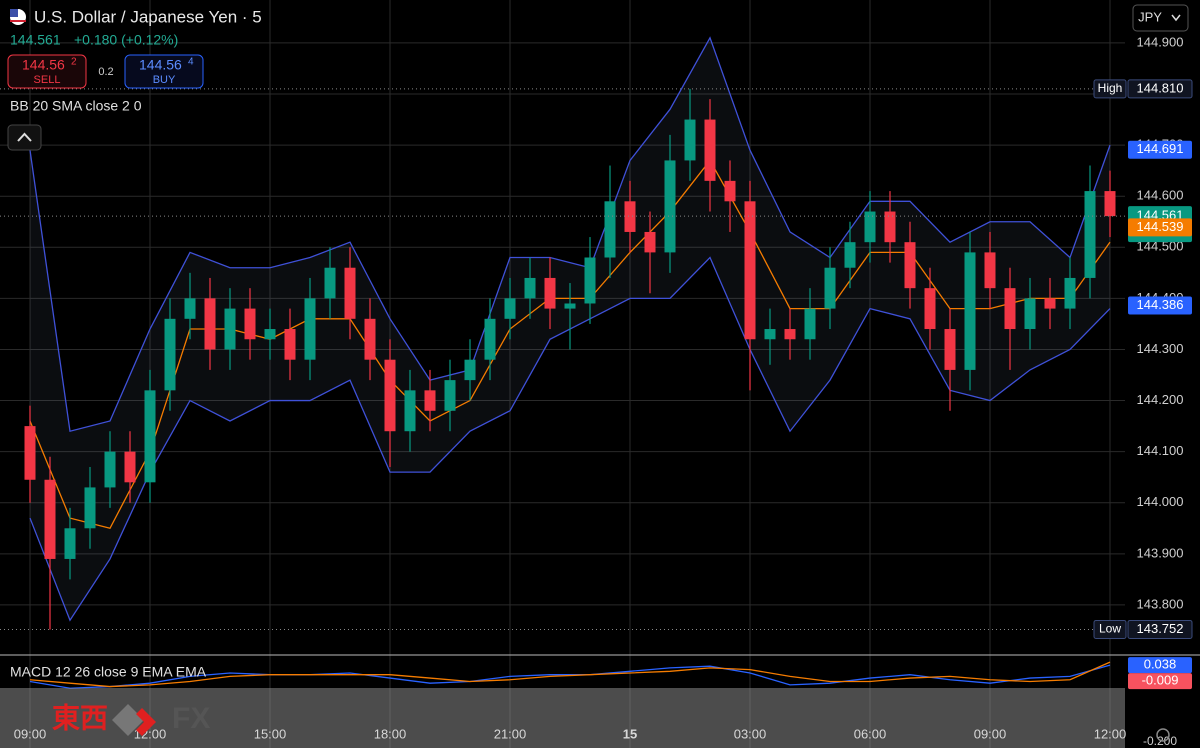  What do you see at coordinates (510, 733) in the screenshot?
I see `x-tick-label: 21:00` at bounding box center [510, 733].